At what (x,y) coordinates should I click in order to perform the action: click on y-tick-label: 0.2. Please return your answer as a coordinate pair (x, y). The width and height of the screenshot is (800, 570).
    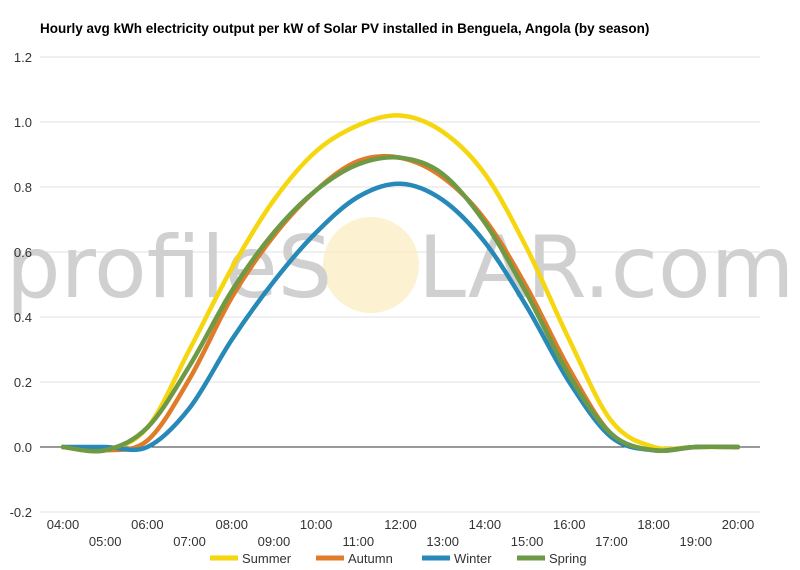
    Looking at the image, I should click on (23, 382).